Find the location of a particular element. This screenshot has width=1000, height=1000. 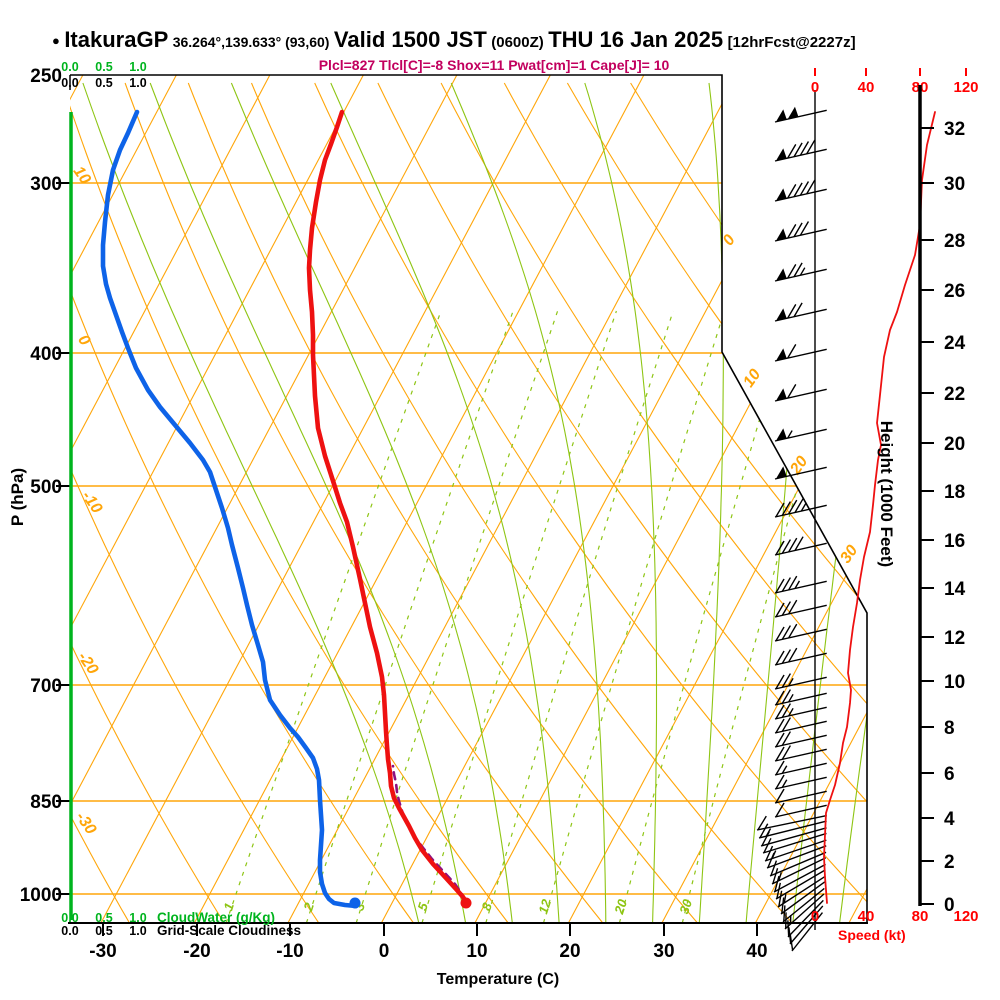

speed-tick-label-top: 120 is located at coordinates (965, 87).